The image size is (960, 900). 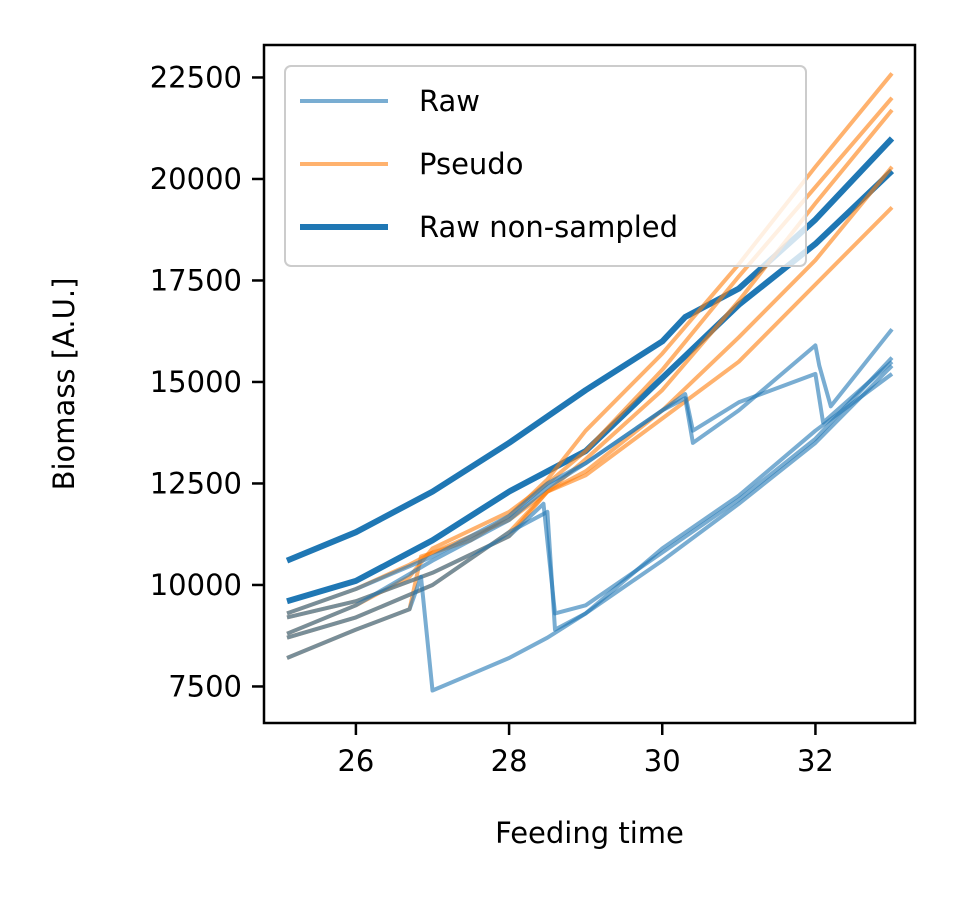 What do you see at coordinates (589, 833) in the screenshot?
I see `x-axis-title: Feeding time` at bounding box center [589, 833].